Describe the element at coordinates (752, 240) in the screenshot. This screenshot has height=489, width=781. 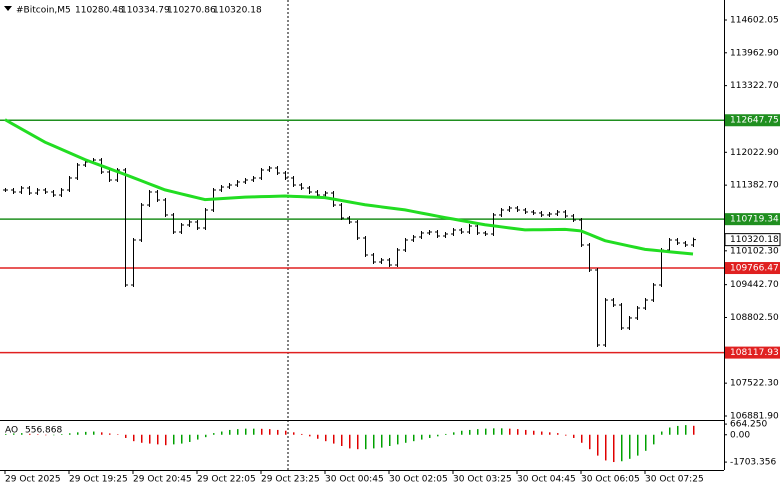
I see `price-label-box` at that location.